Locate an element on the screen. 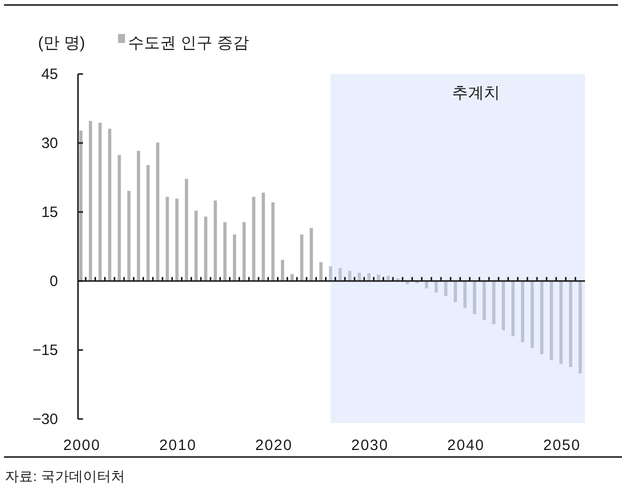  x-tick-label: 2000 is located at coordinates (82, 445).